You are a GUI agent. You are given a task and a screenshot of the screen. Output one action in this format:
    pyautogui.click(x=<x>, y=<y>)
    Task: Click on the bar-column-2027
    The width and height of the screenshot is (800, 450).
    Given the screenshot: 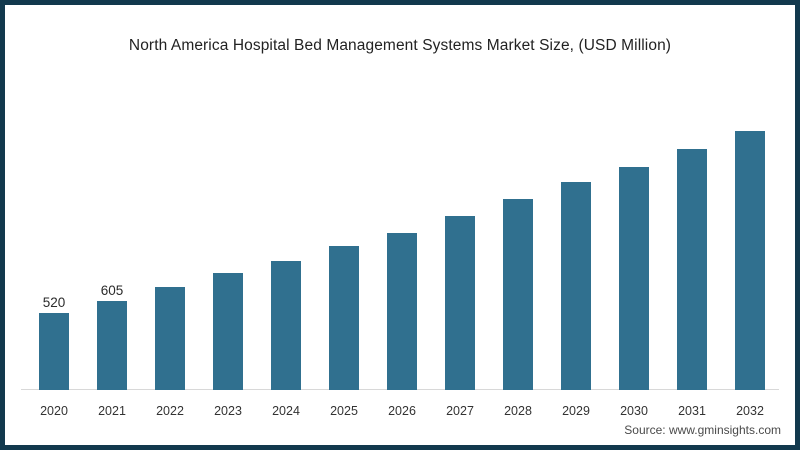 What is the action you would take?
    pyautogui.click(x=460, y=303)
    